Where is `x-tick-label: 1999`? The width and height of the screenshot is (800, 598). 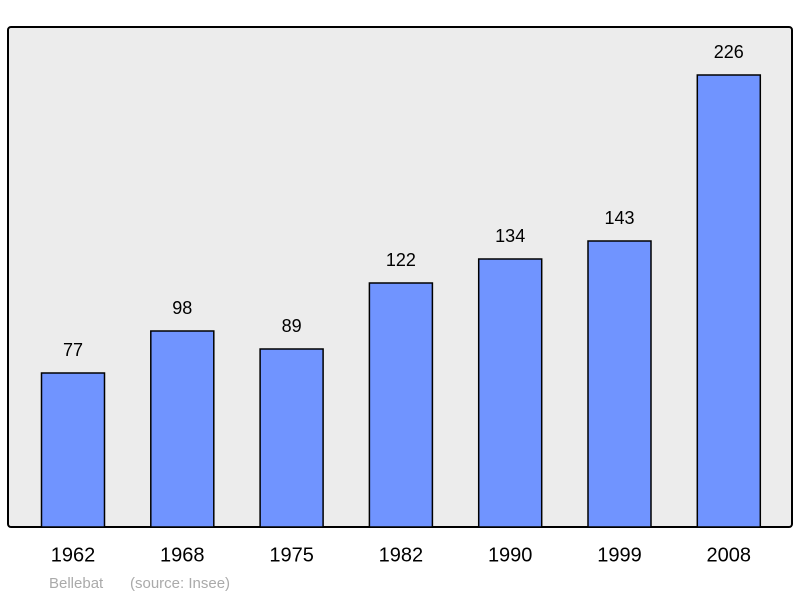
x-tick-label: 1999 is located at coordinates (619, 555).